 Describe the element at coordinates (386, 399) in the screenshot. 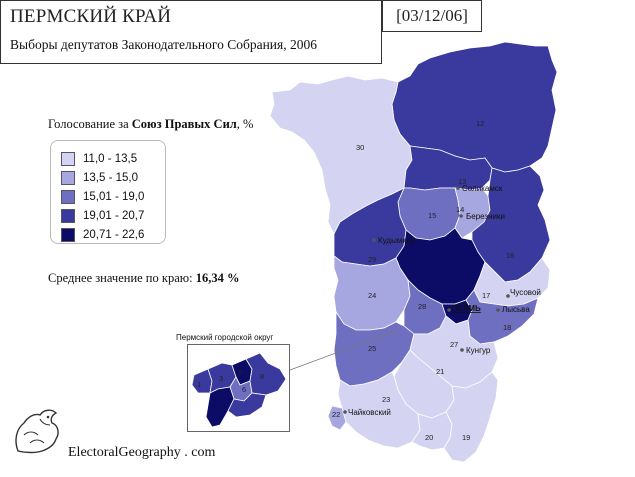

I see `district-number: 23` at that location.